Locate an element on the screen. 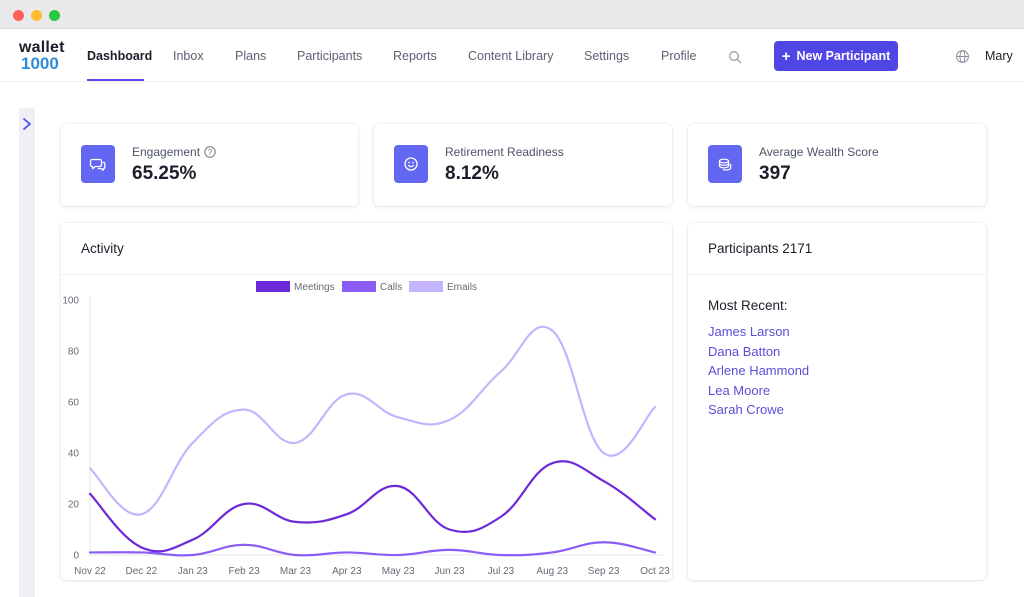 The image size is (1024, 597). series-line-meetings is located at coordinates (372, 506).